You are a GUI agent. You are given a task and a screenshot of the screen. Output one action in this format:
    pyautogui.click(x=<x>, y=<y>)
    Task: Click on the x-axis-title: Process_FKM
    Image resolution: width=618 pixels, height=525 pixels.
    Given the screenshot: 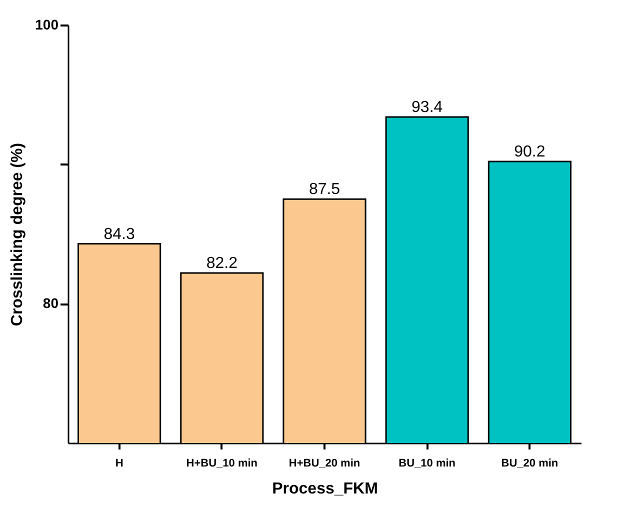 What is the action you would take?
    pyautogui.click(x=325, y=489)
    